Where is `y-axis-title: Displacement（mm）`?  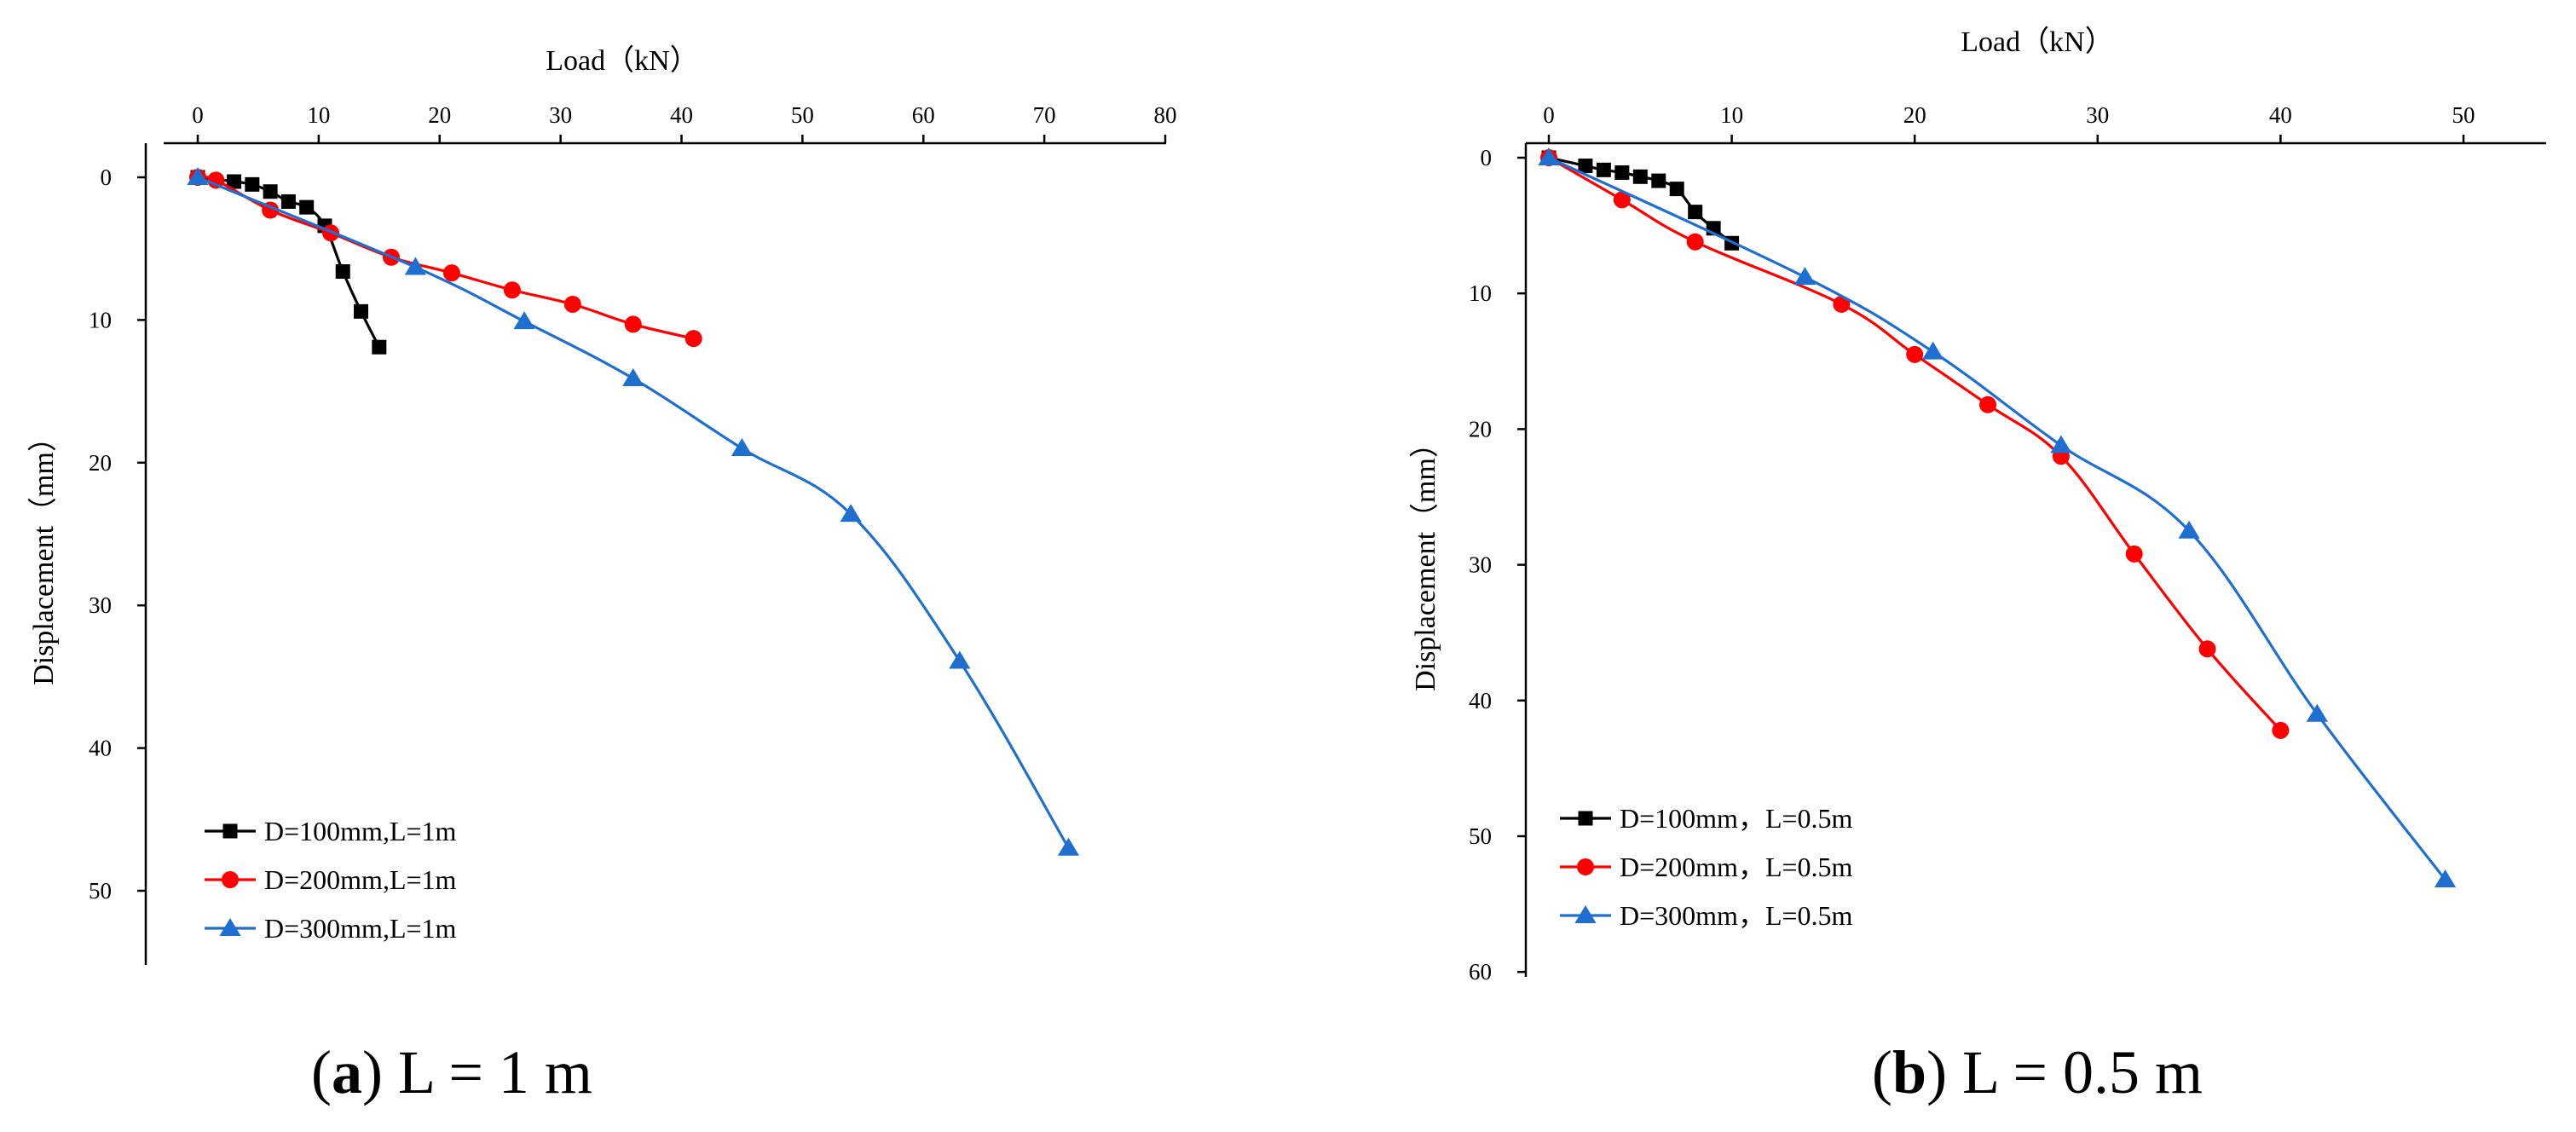 y-axis-title: Displacement（mm） is located at coordinates (43, 554).